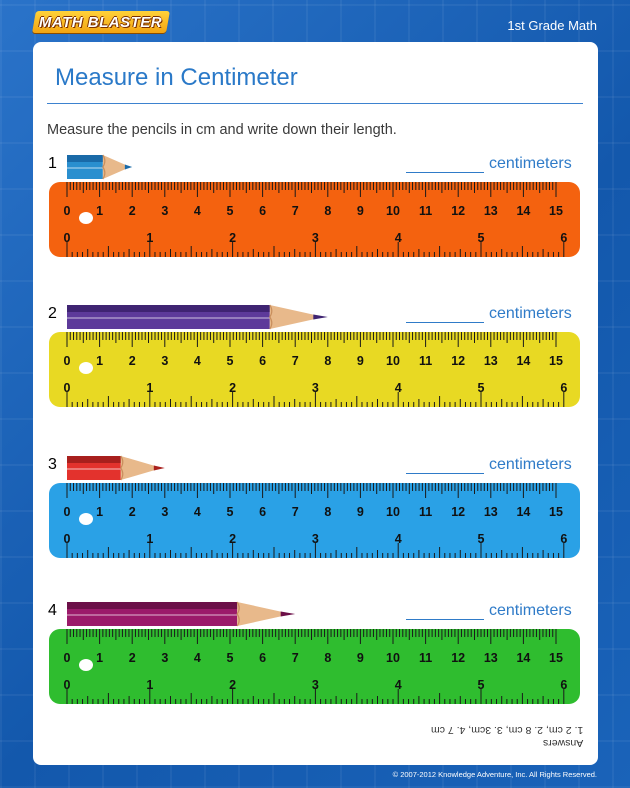  What do you see at coordinates (563, 743) in the screenshot?
I see `answers-heading: Answers` at bounding box center [563, 743].